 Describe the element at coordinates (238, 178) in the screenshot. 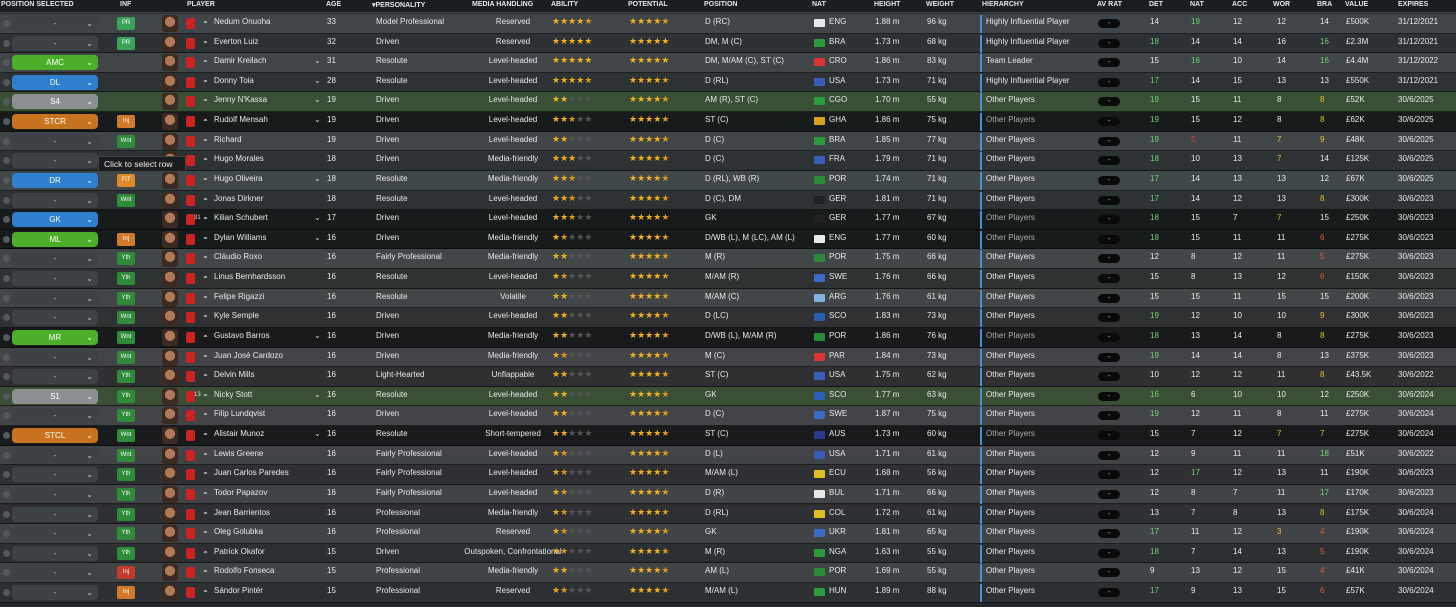

I see `player-name: Hugo Oliveira` at that location.